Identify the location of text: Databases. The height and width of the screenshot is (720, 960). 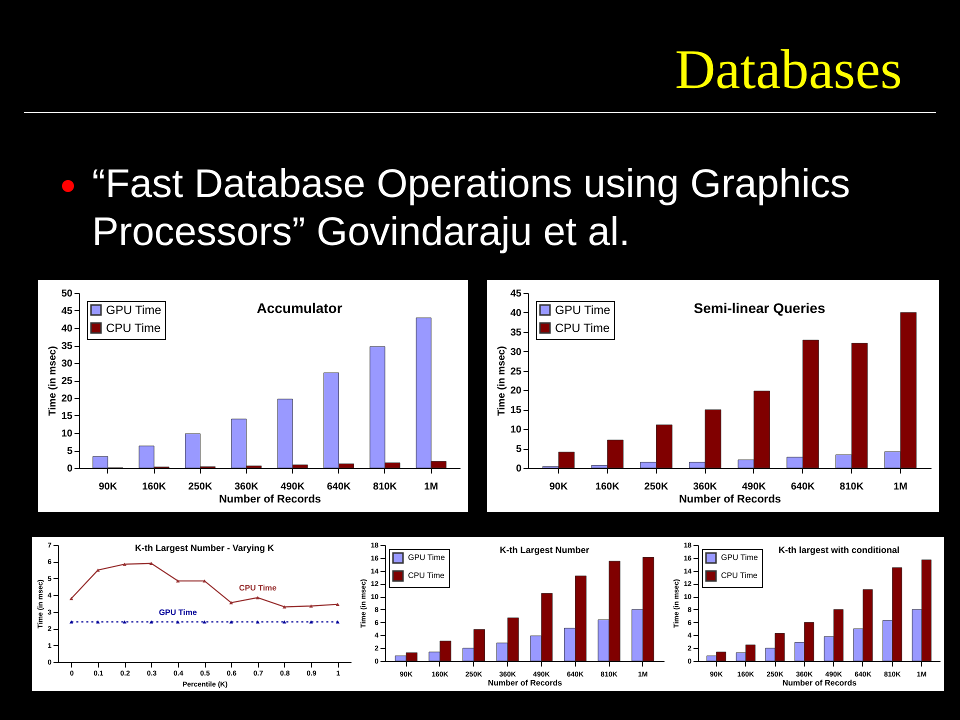
(788, 70).